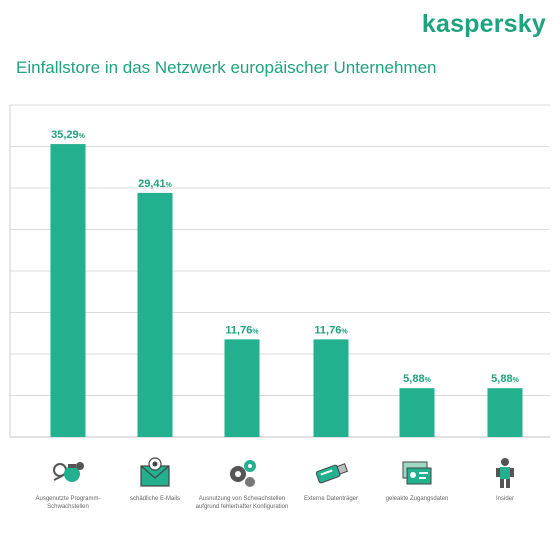  What do you see at coordinates (504, 499) in the screenshot?
I see `category-label-6: Insider` at bounding box center [504, 499].